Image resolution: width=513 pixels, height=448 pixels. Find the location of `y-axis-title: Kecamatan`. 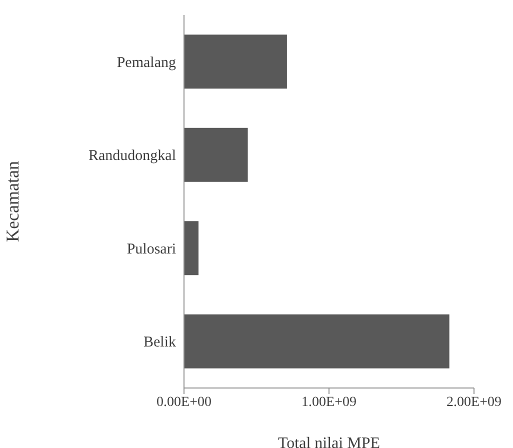

y-axis-title: Kecamatan is located at coordinates (12, 201).